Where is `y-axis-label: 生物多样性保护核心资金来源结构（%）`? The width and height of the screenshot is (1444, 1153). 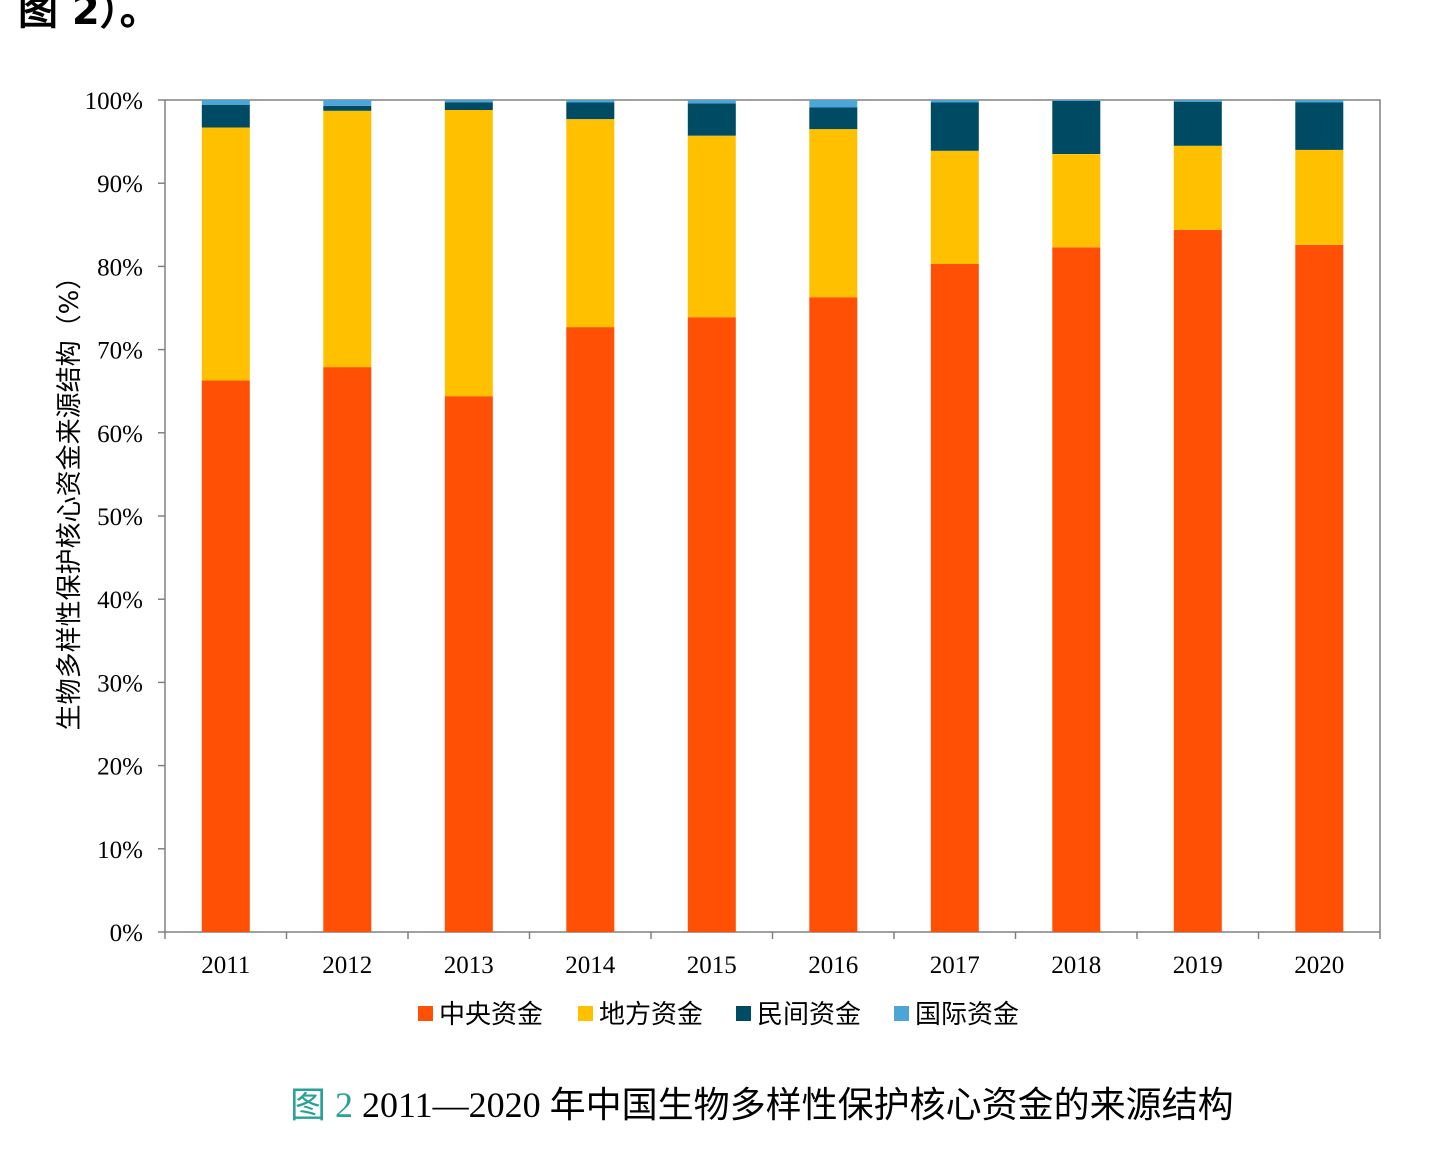
y-axis-label: 生物多样性保护核心资金来源结构（%） is located at coordinates (70, 497).